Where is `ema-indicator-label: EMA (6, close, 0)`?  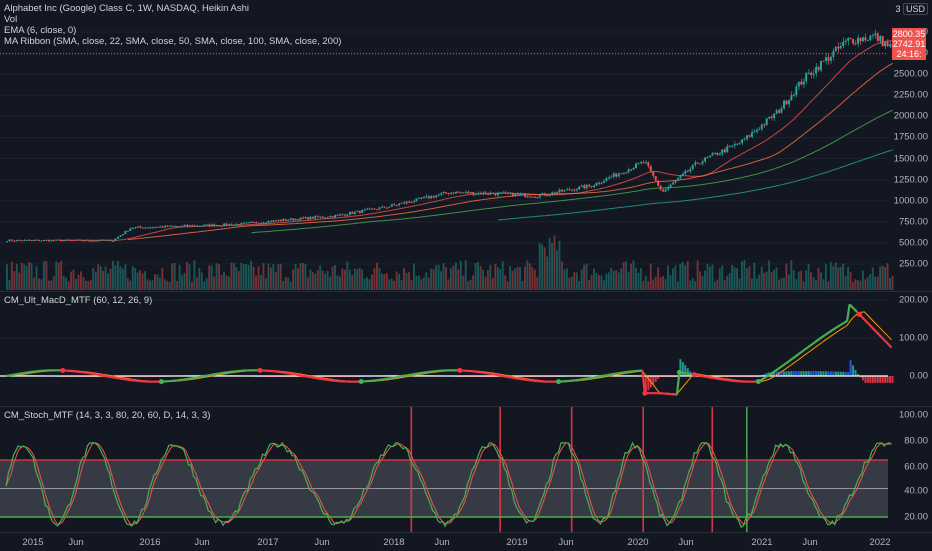
ema-indicator-label: EMA (6, close, 0) is located at coordinates (172, 30).